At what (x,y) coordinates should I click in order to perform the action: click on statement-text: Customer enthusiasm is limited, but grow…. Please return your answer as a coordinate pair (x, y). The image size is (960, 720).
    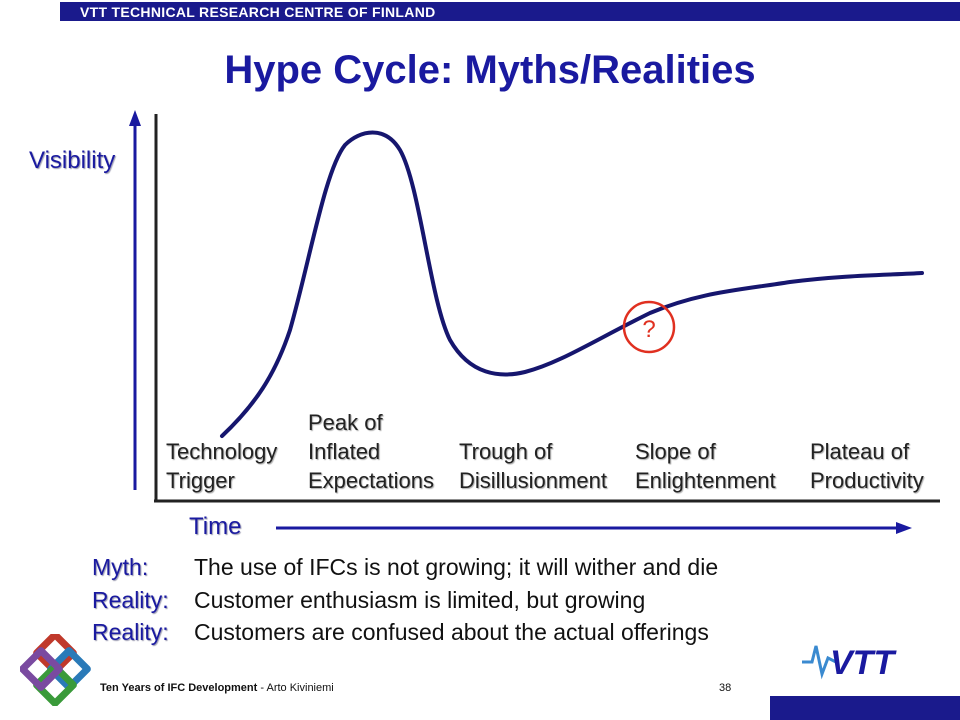
    Looking at the image, I should click on (420, 600).